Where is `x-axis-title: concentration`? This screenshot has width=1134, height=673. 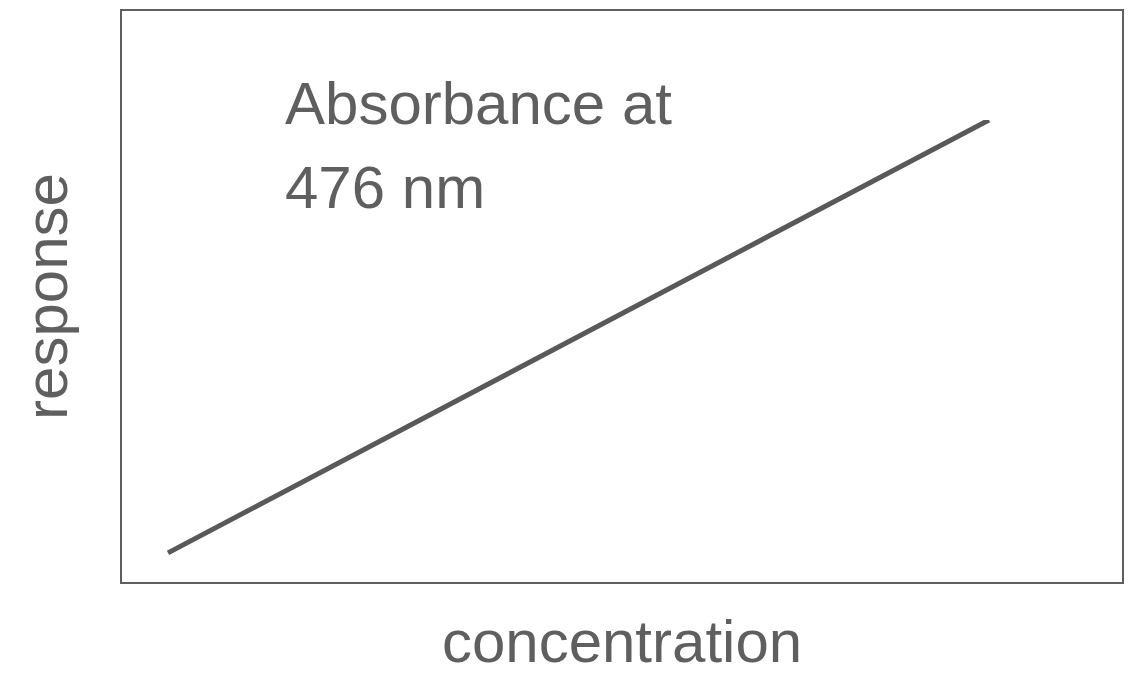 x-axis-title: concentration is located at coordinates (622, 640).